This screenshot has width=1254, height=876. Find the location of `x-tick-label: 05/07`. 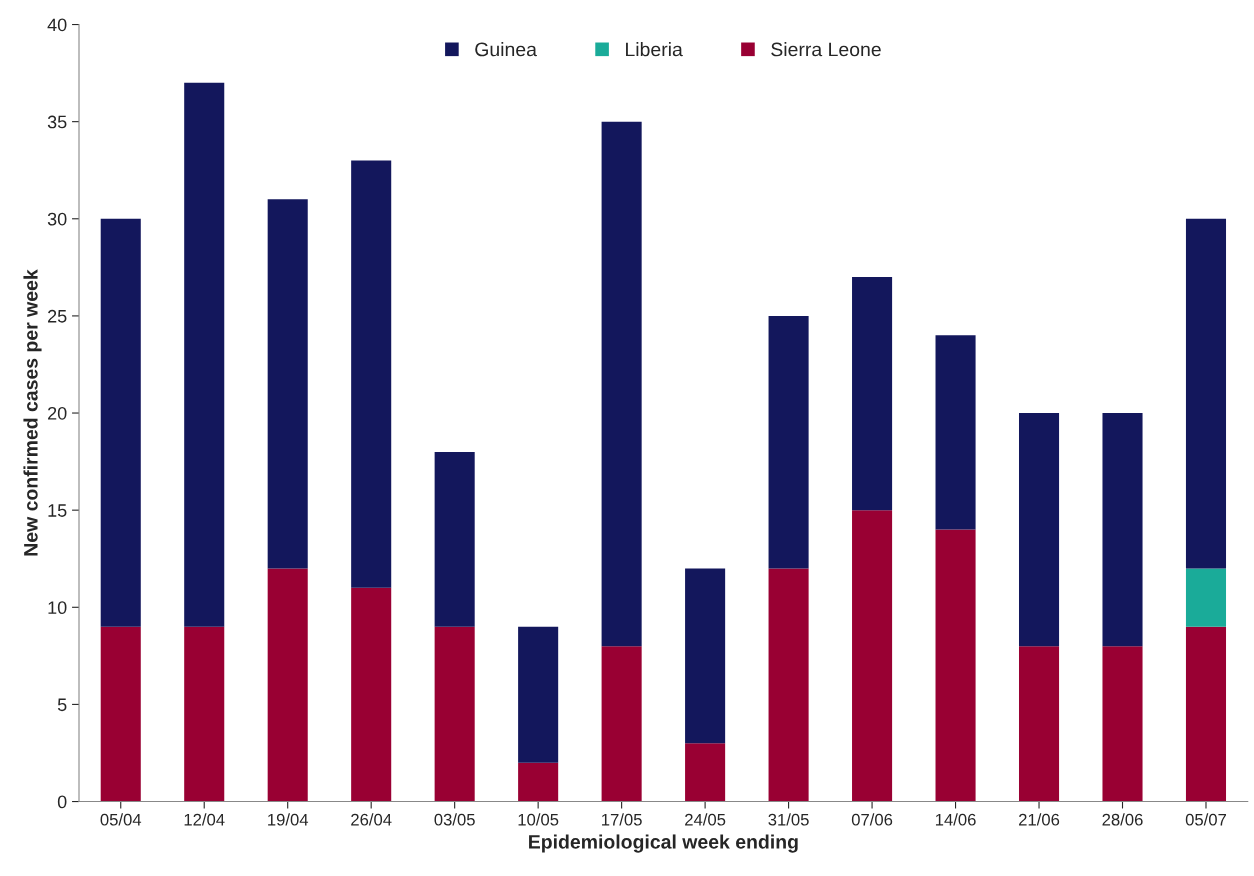

x-tick-label: 05/07 is located at coordinates (1206, 819).